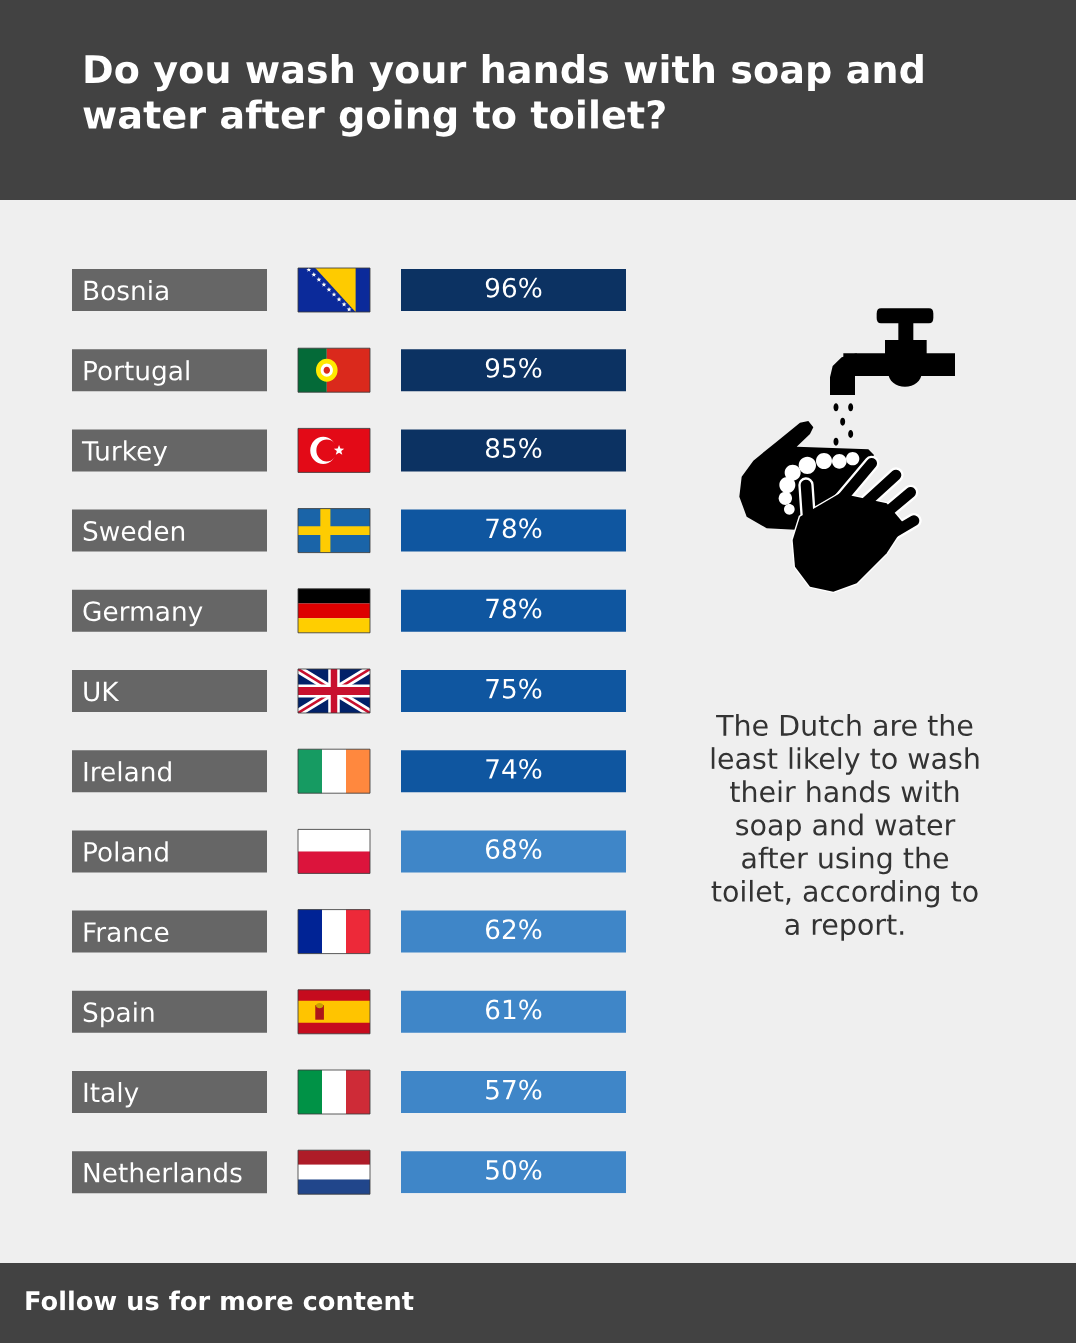 The image size is (1076, 1343). I want to click on y-tick-label: Germany, so click(143, 614).